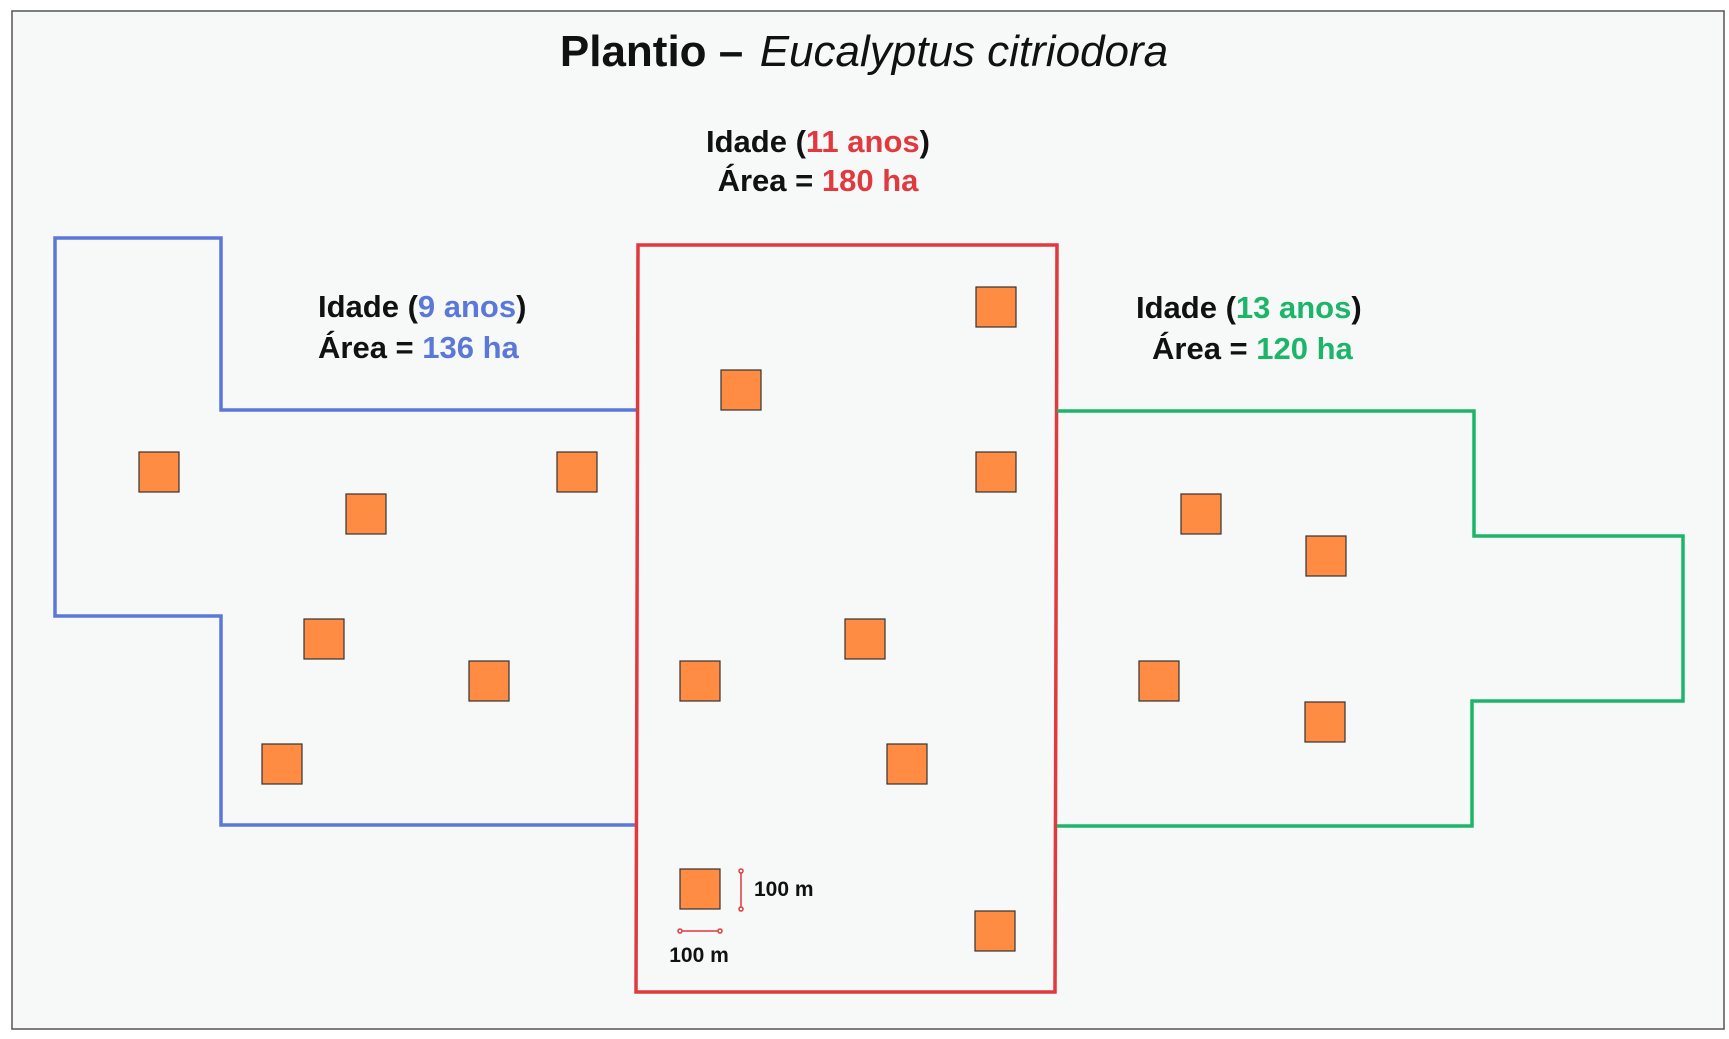  What do you see at coordinates (1371, 618) in the screenshot?
I see `stand-boundary-right` at bounding box center [1371, 618].